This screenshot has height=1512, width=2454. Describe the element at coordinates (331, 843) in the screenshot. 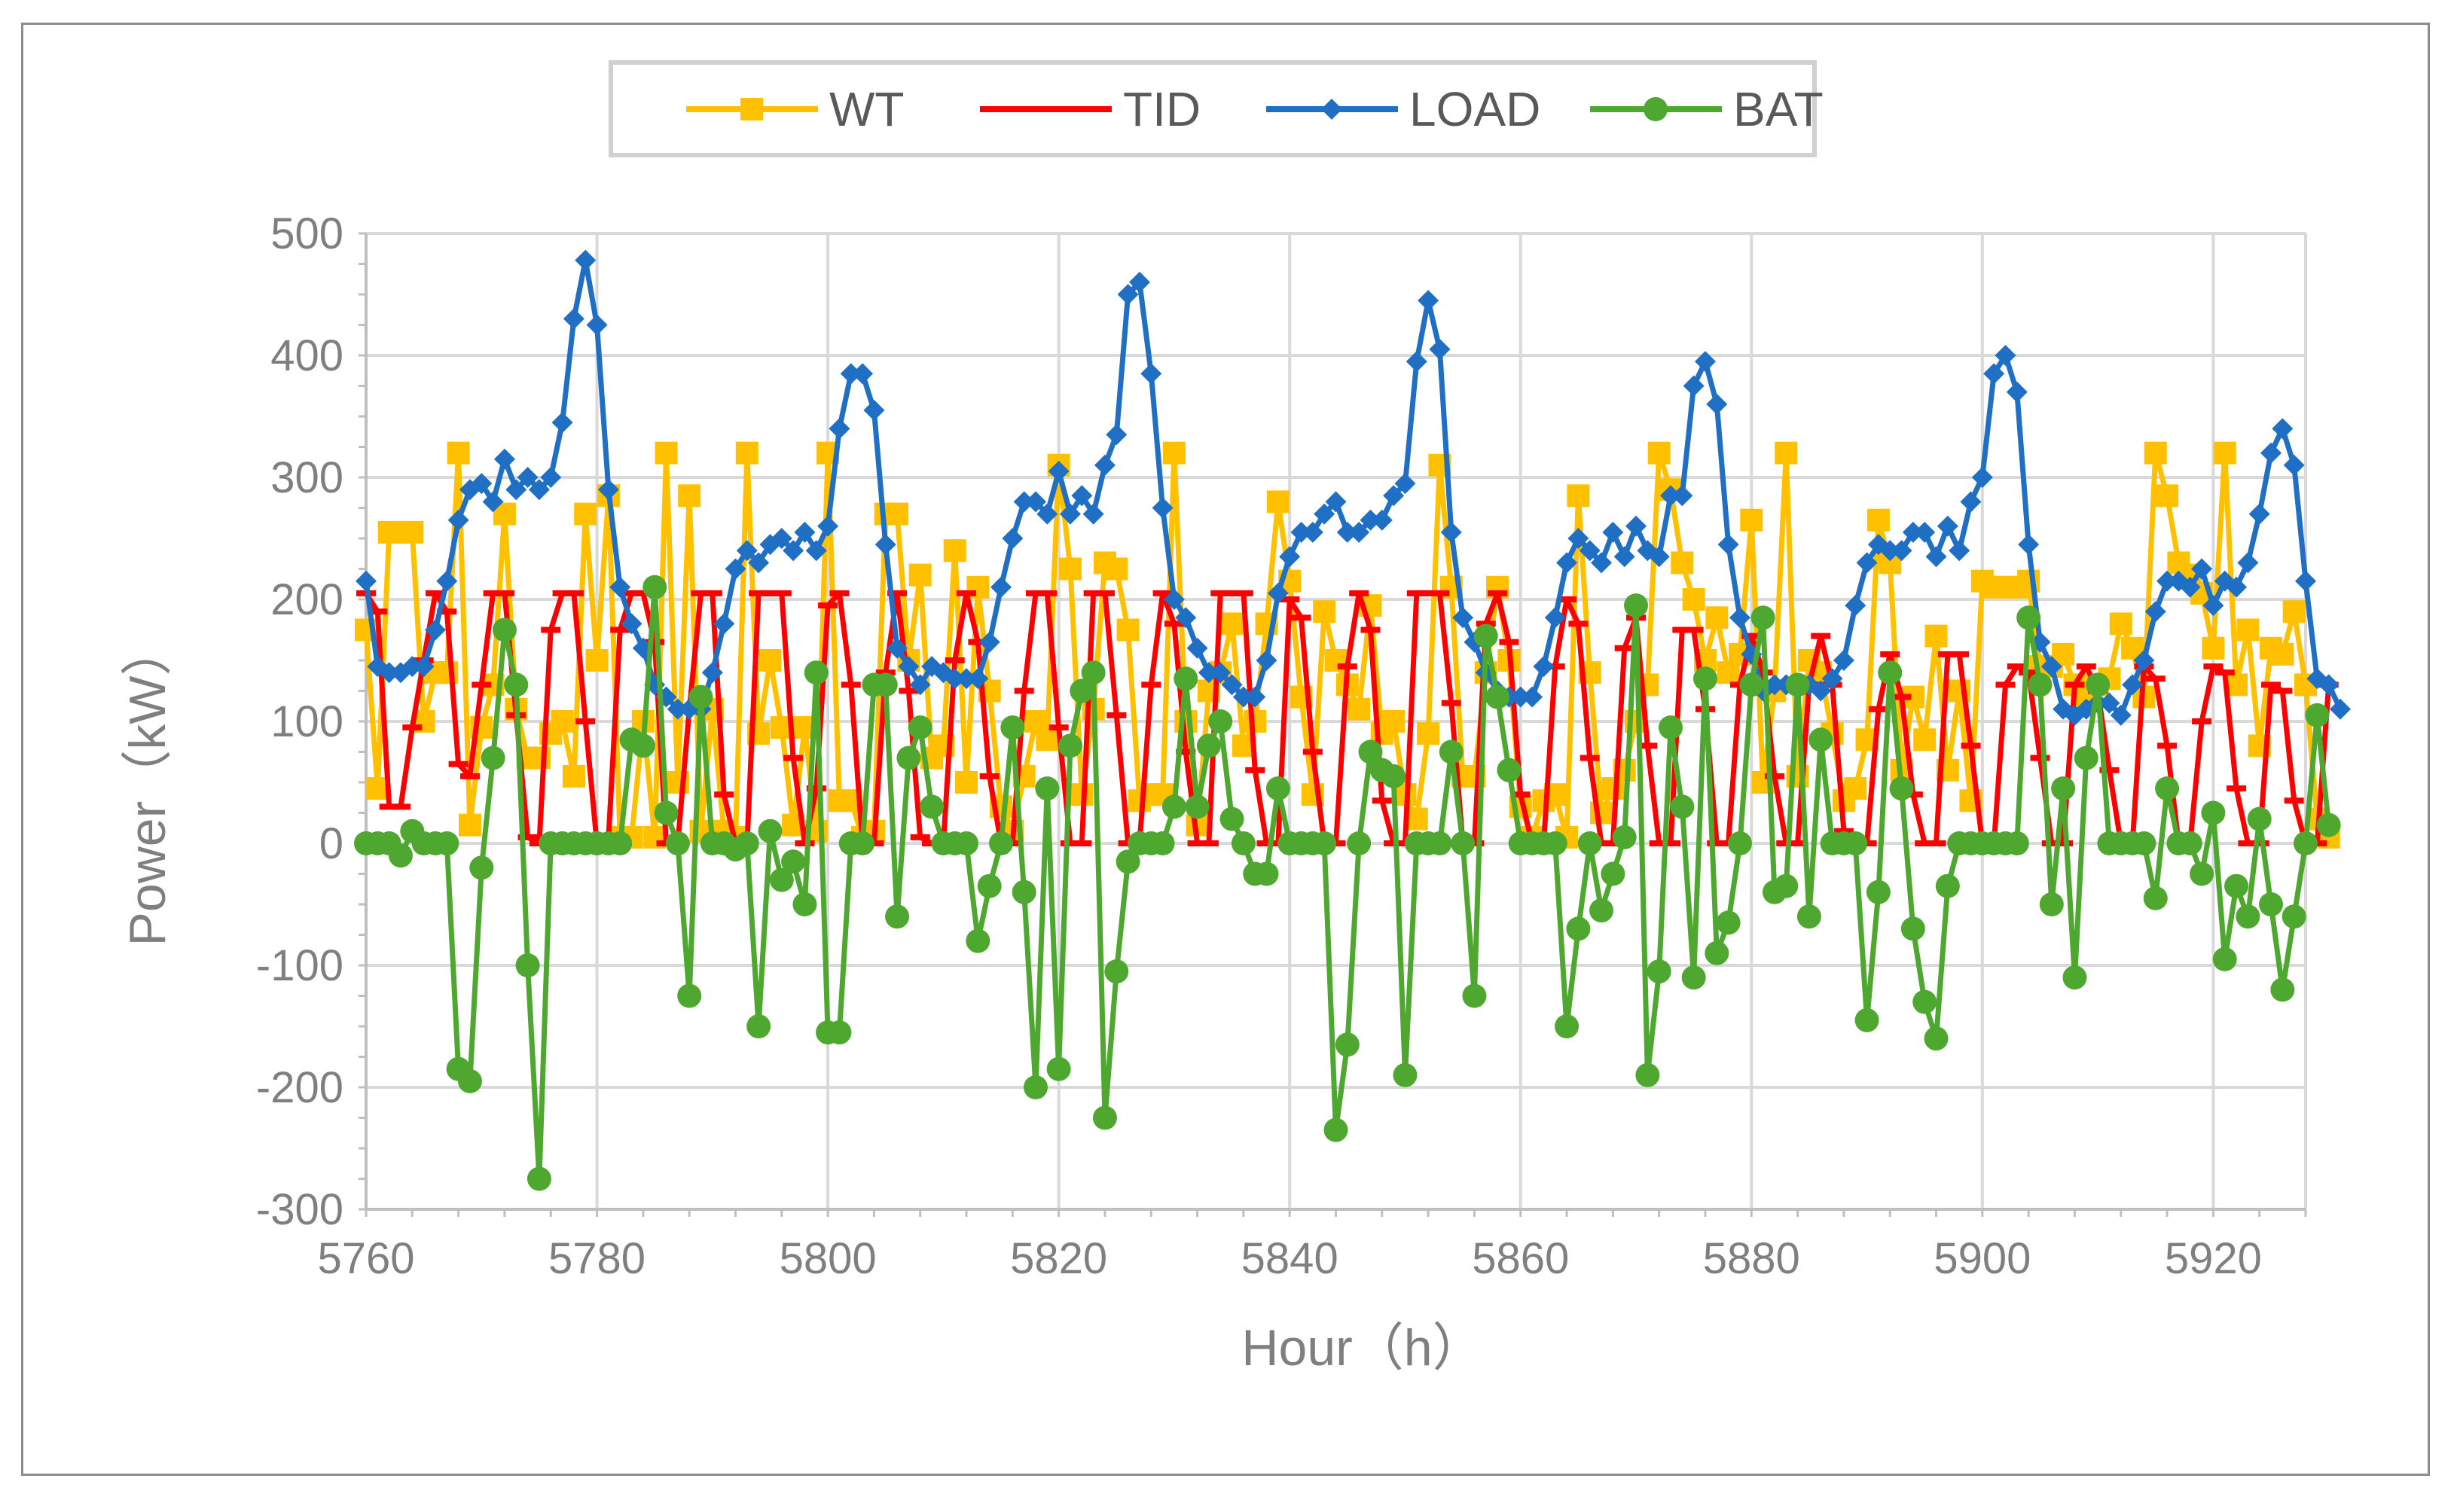

I see `y-tick-label: 0` at that location.